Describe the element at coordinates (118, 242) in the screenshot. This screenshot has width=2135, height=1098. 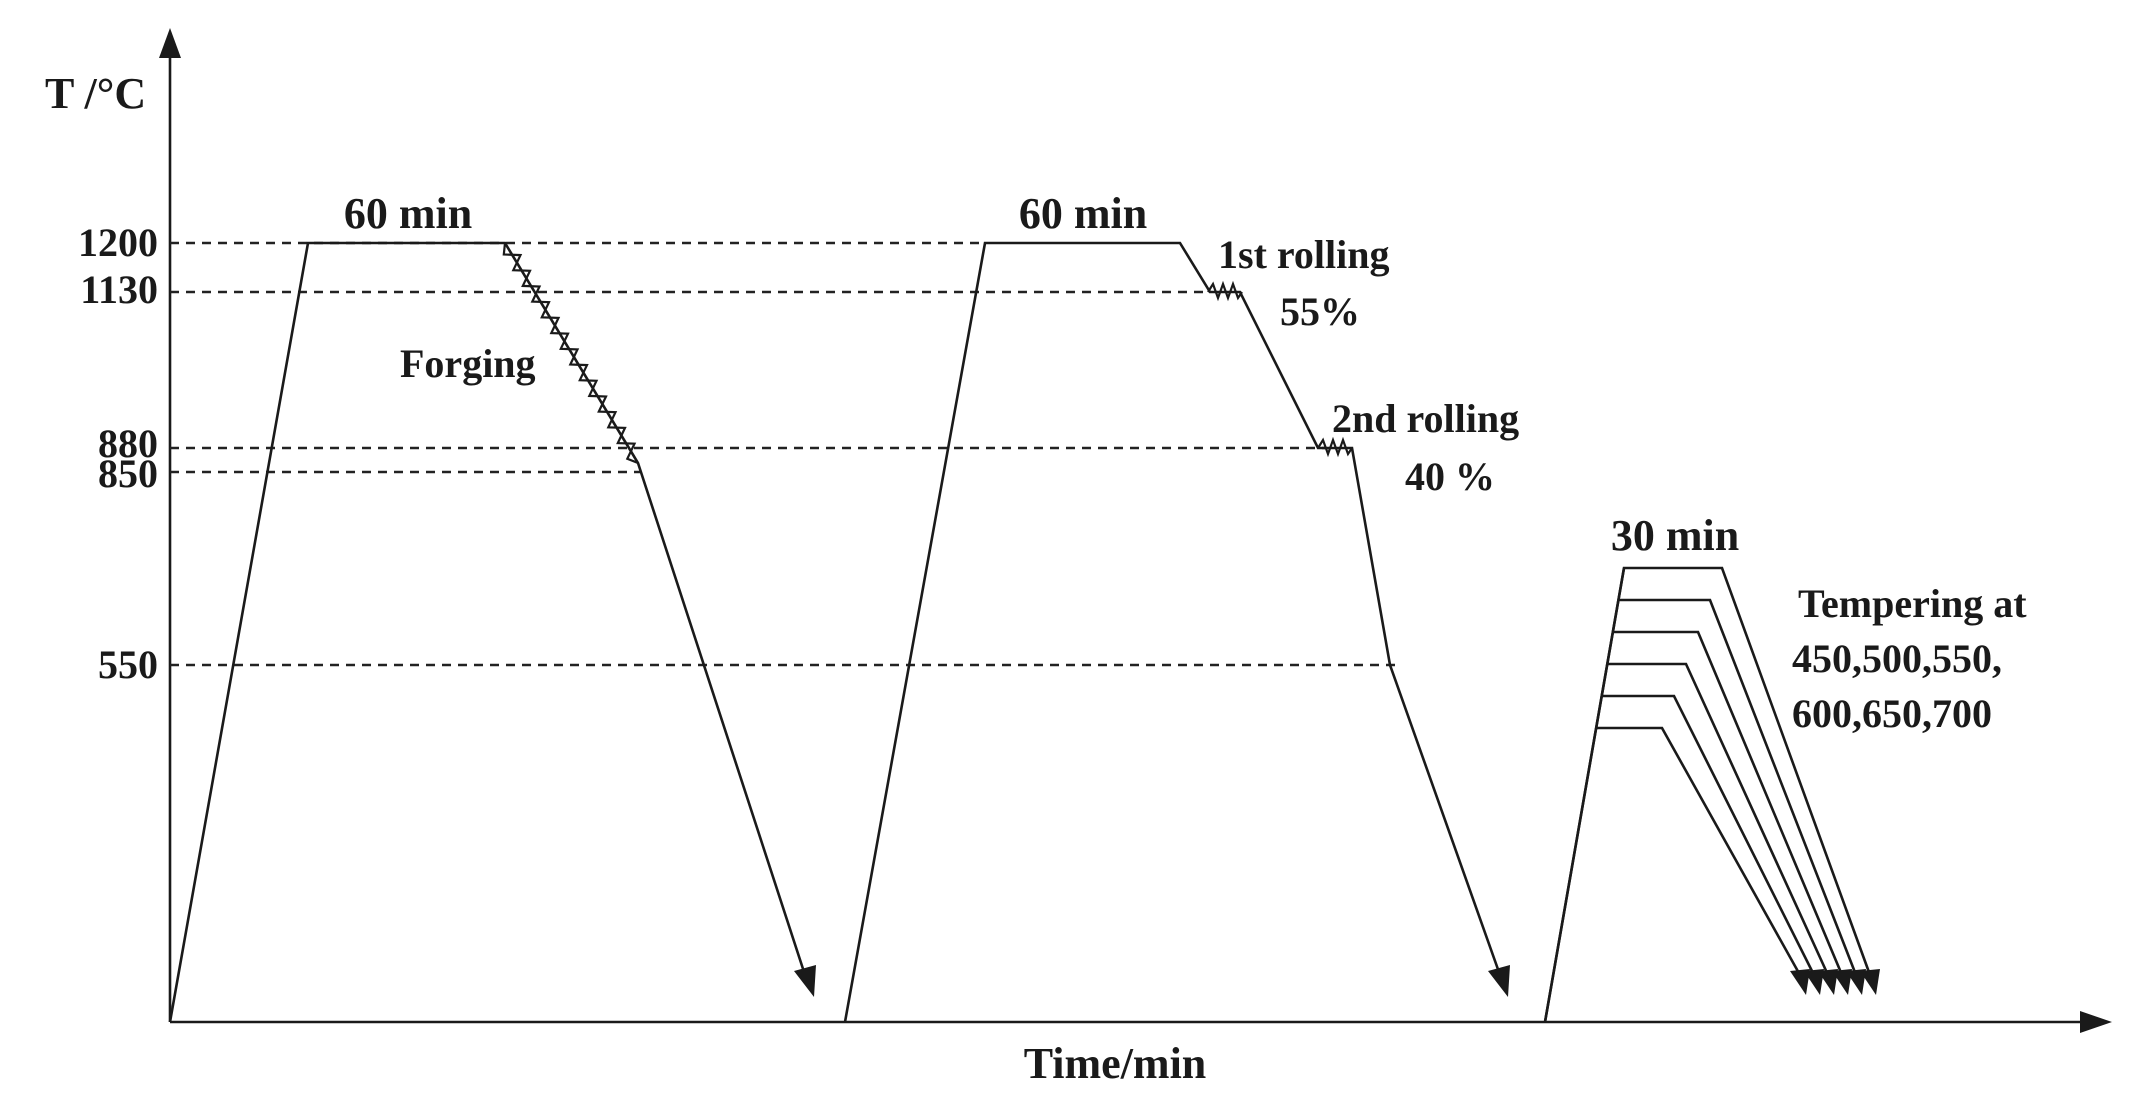
I see `y-tick-1200: 1200` at that location.